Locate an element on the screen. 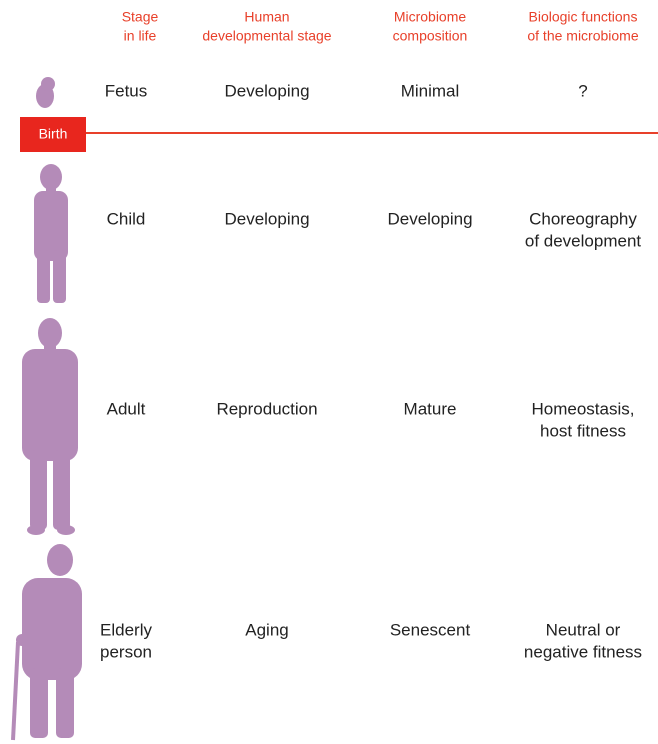  table-cell: Mature is located at coordinates (430, 408).